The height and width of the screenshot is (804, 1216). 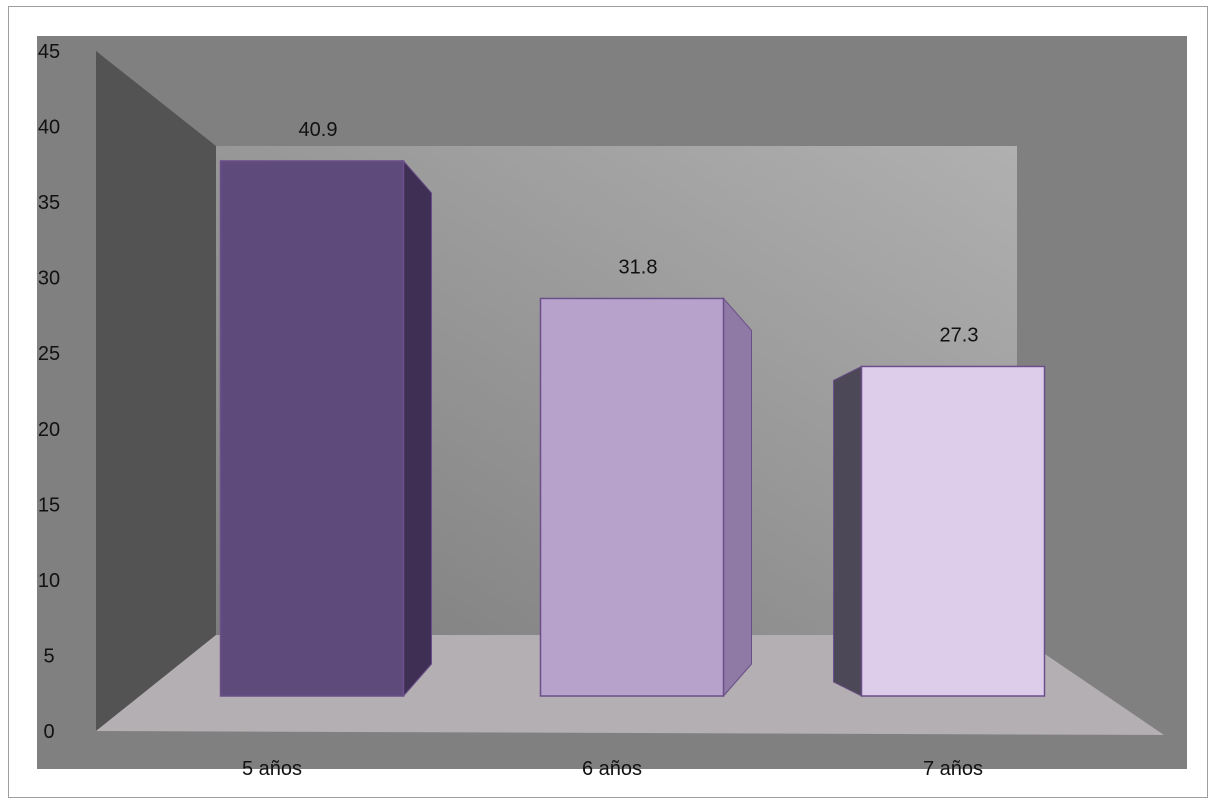 I want to click on y-tick-label: 0, so click(x=48, y=732).